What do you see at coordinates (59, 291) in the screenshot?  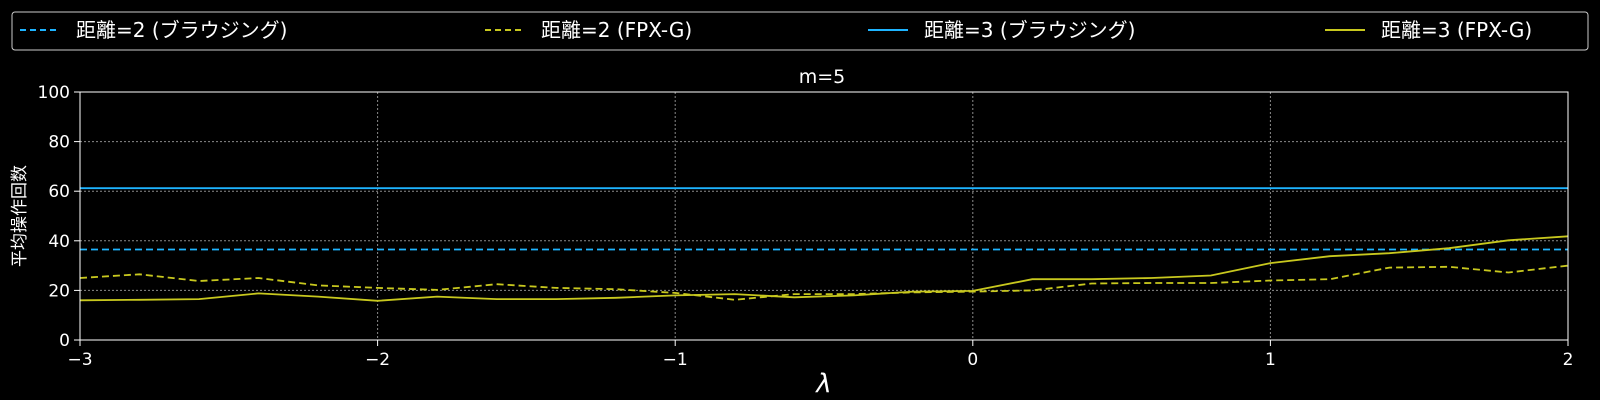 I see `y-tick-label: 20` at bounding box center [59, 291].